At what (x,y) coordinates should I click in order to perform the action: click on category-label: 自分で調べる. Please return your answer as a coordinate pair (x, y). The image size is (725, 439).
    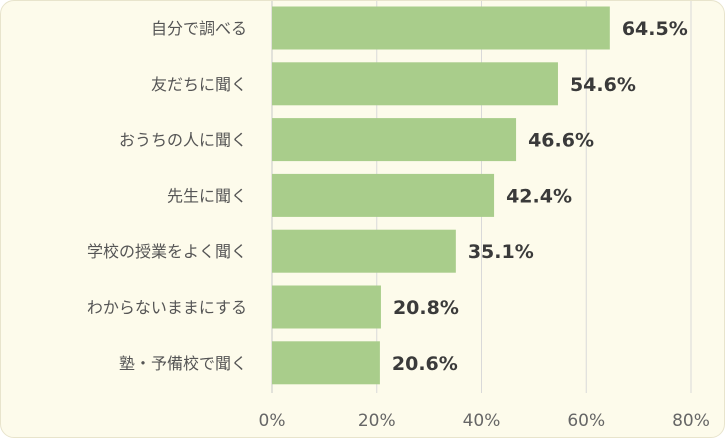
    Looking at the image, I should click on (199, 28).